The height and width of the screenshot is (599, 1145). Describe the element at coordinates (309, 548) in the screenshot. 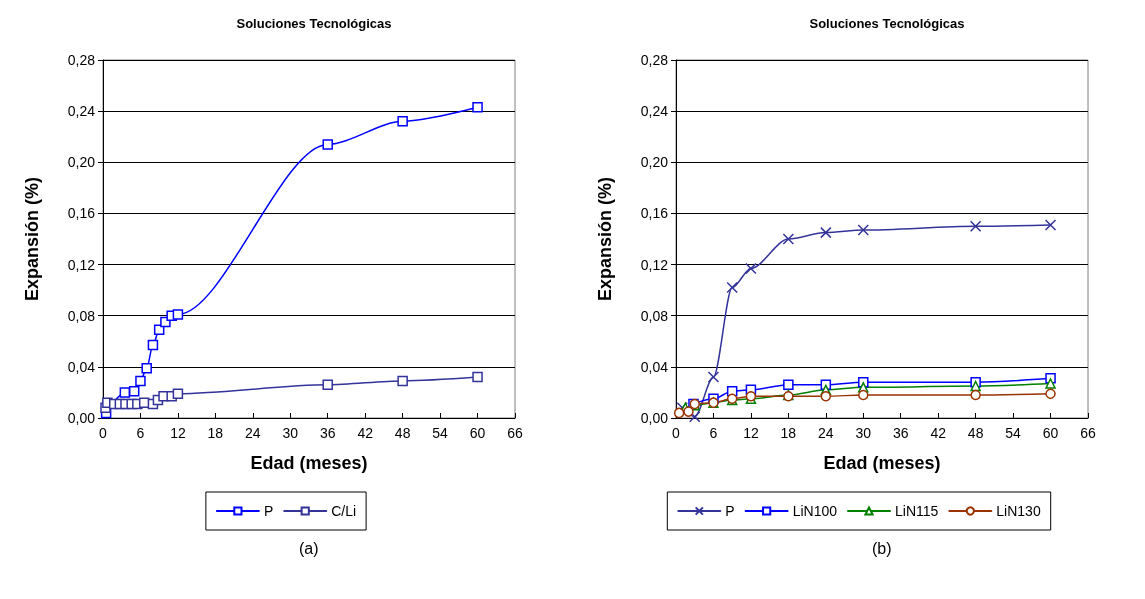

I see `text: (a)` at that location.